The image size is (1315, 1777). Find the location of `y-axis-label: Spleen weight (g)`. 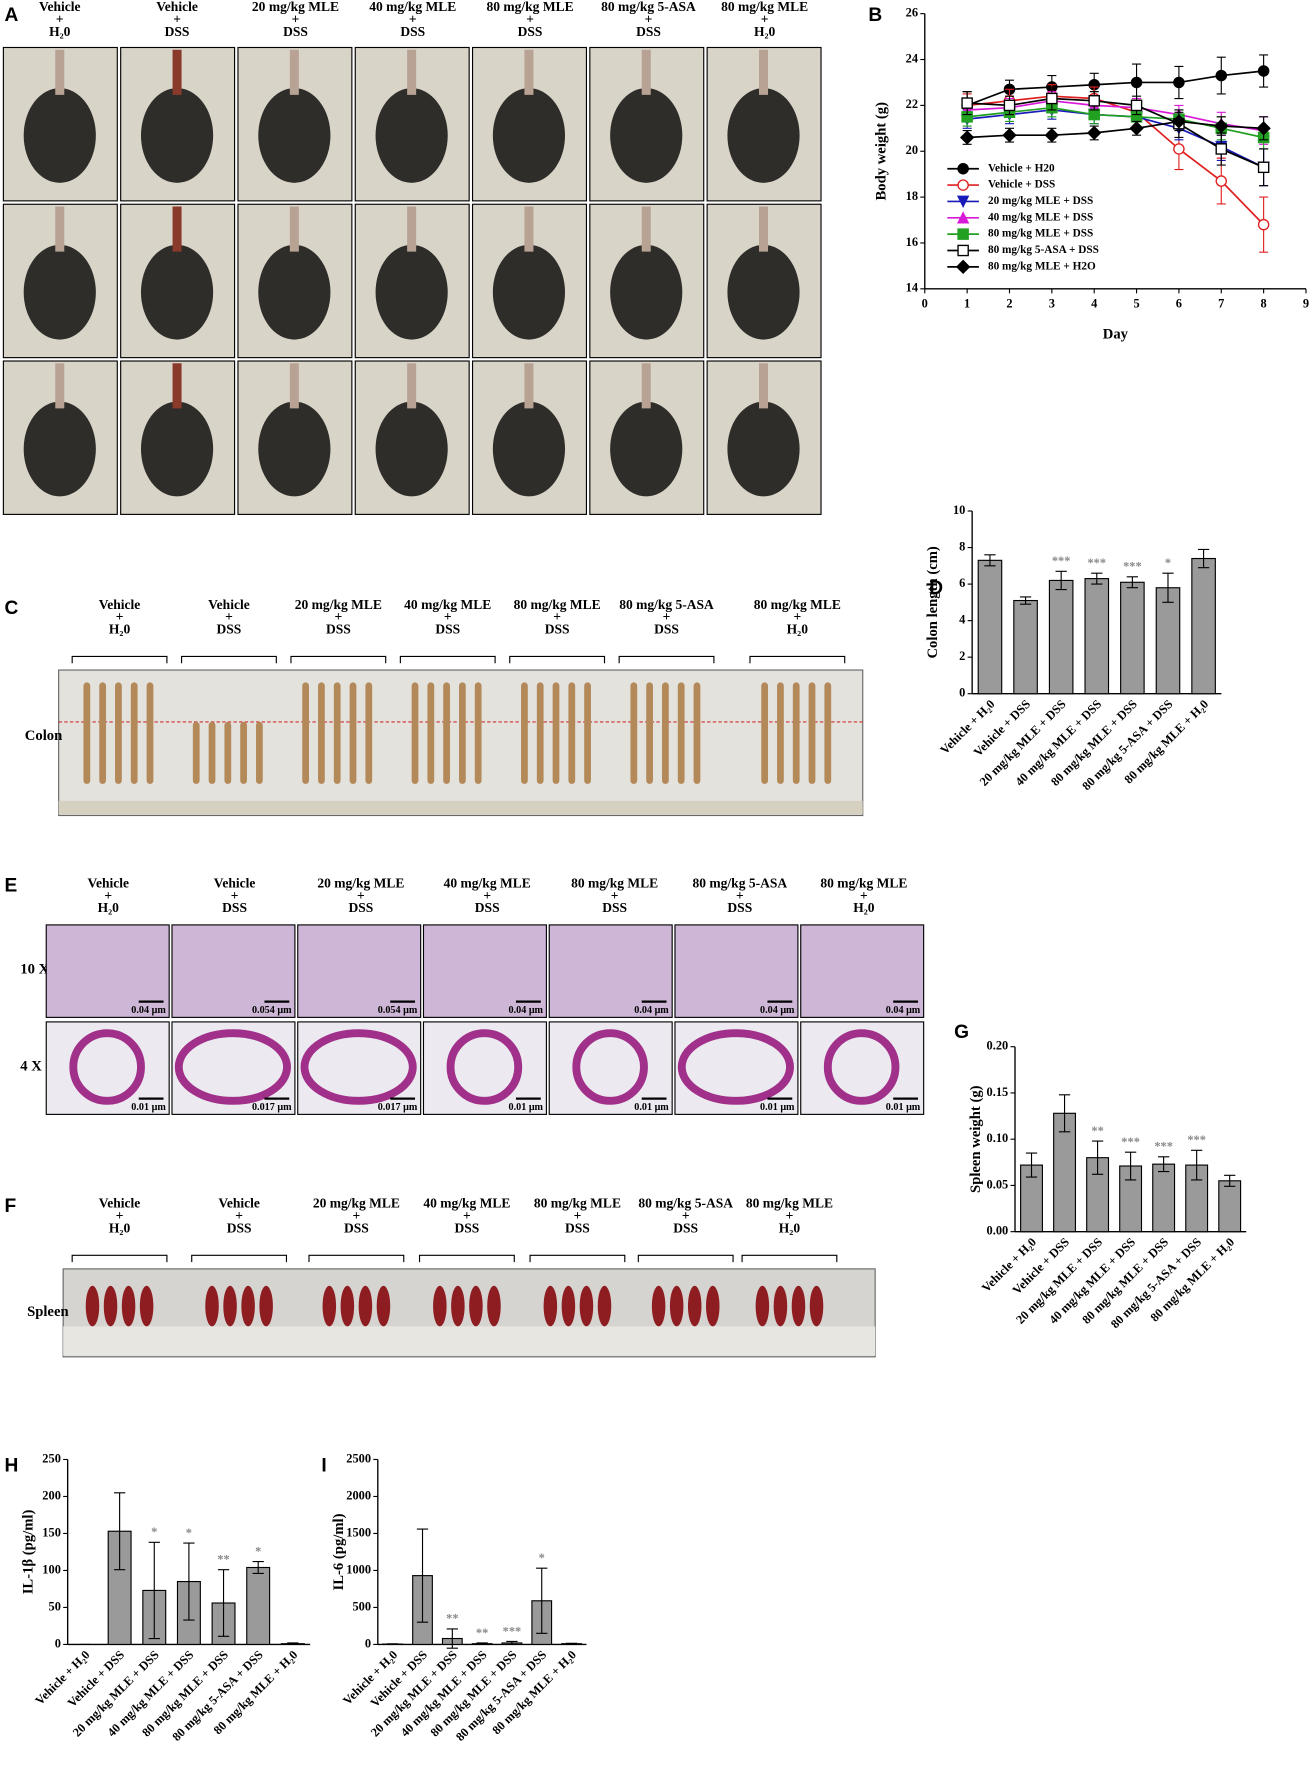

y-axis-label: Spleen weight (g) is located at coordinates (976, 1139).